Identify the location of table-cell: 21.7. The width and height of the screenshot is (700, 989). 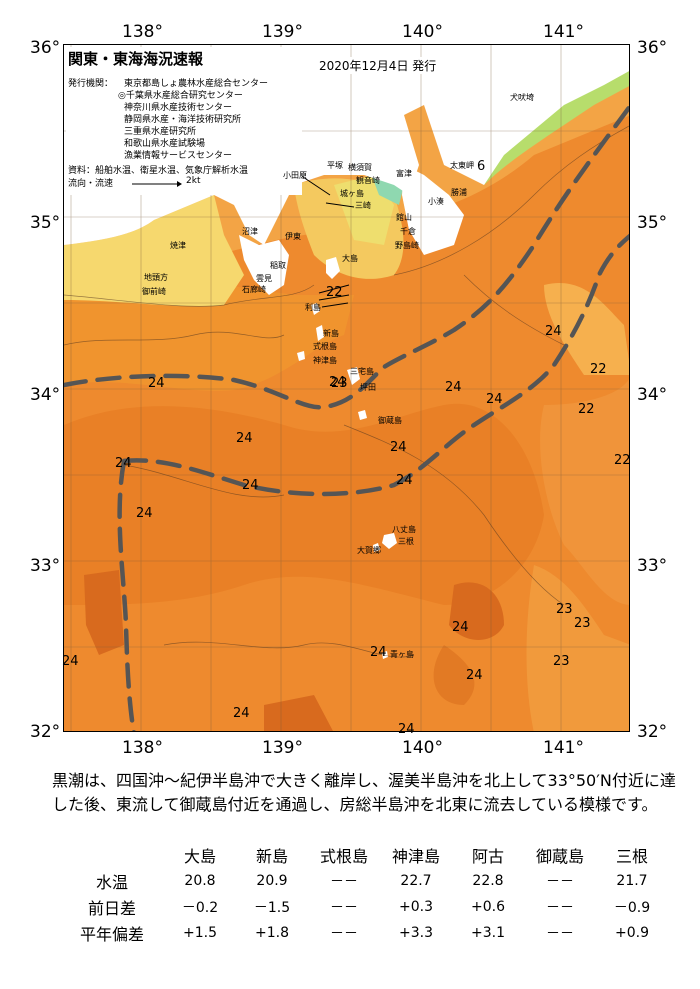
(632, 881).